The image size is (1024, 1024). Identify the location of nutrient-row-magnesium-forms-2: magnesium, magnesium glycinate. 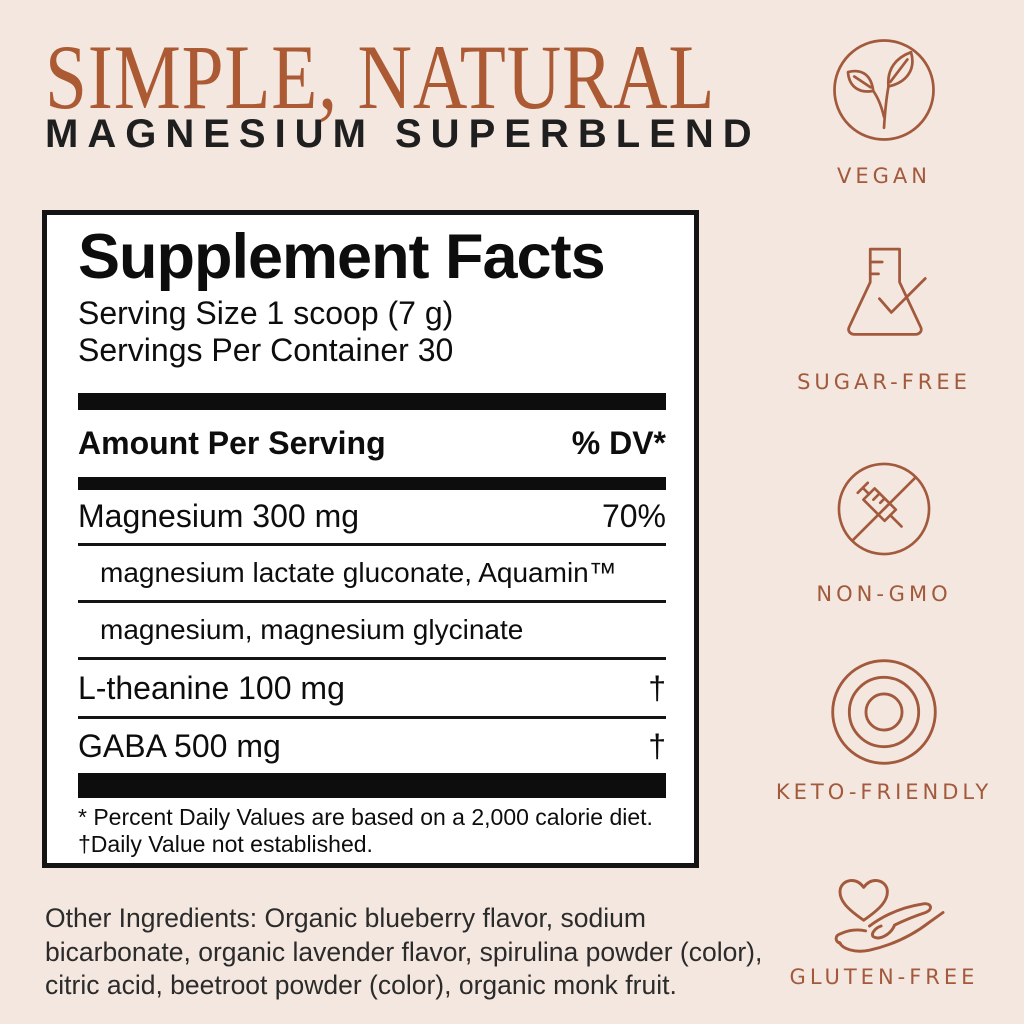
(372, 630).